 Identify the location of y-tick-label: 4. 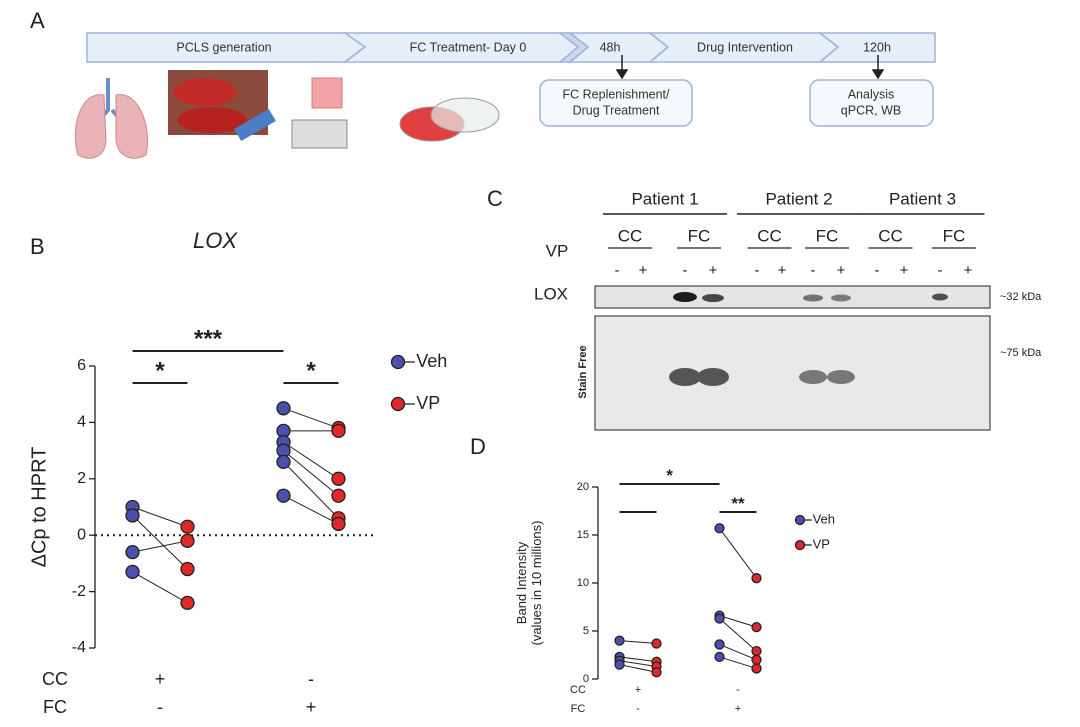
(81, 422).